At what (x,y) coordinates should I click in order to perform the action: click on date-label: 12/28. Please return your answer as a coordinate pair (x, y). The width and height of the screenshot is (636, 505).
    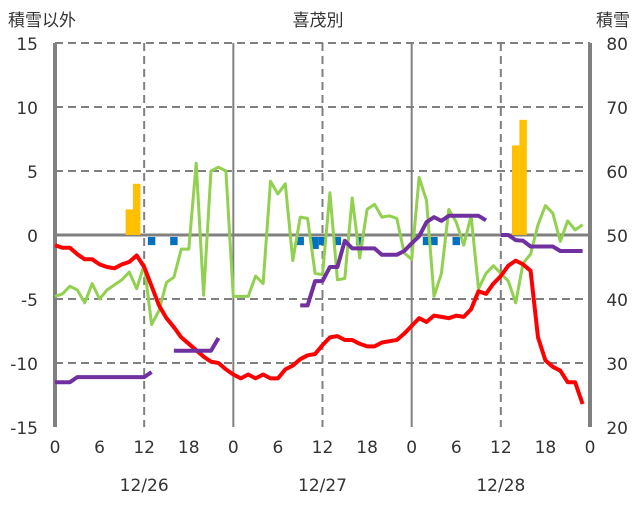
    Looking at the image, I should click on (500, 486).